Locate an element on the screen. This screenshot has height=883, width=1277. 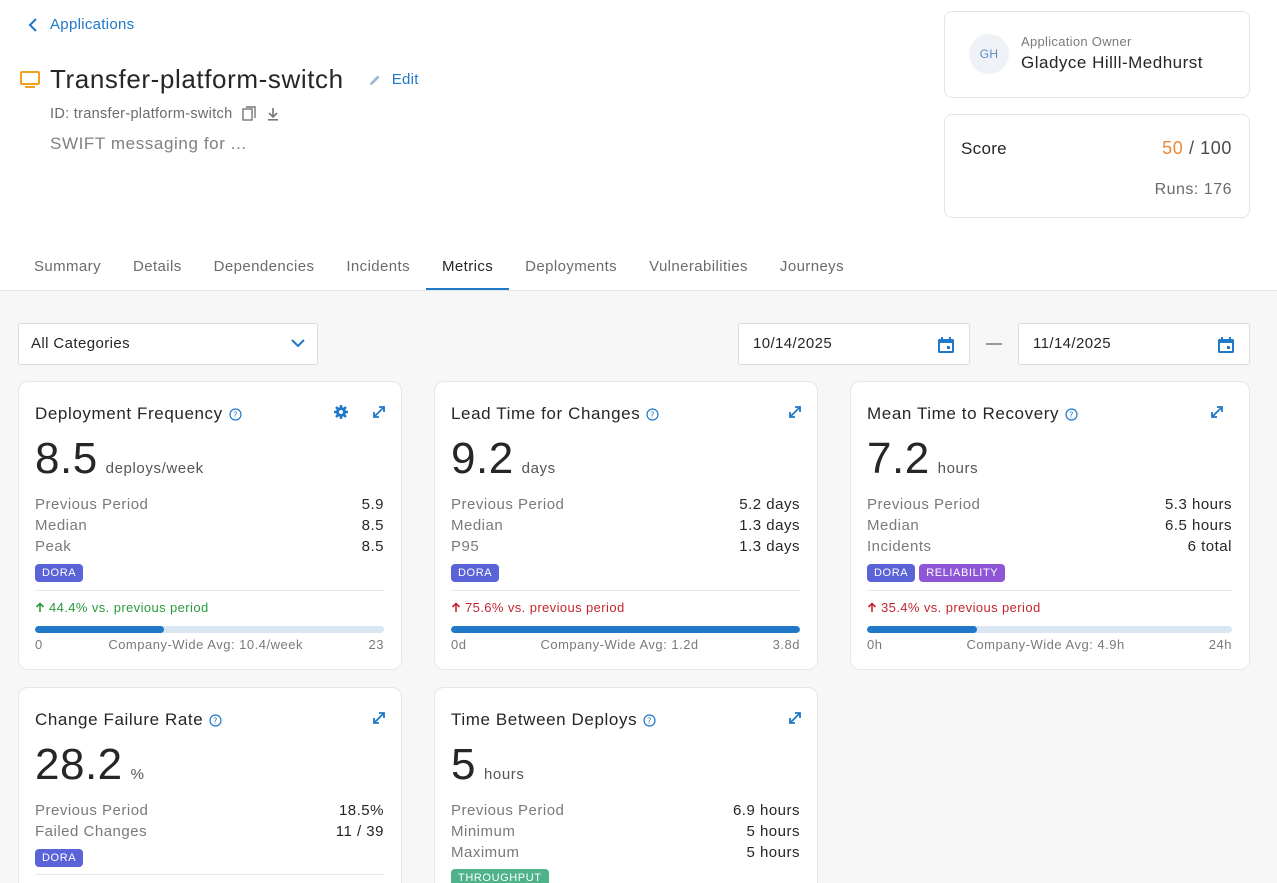
metric-value-row: 8.5 deploys/week is located at coordinates (119, 459).